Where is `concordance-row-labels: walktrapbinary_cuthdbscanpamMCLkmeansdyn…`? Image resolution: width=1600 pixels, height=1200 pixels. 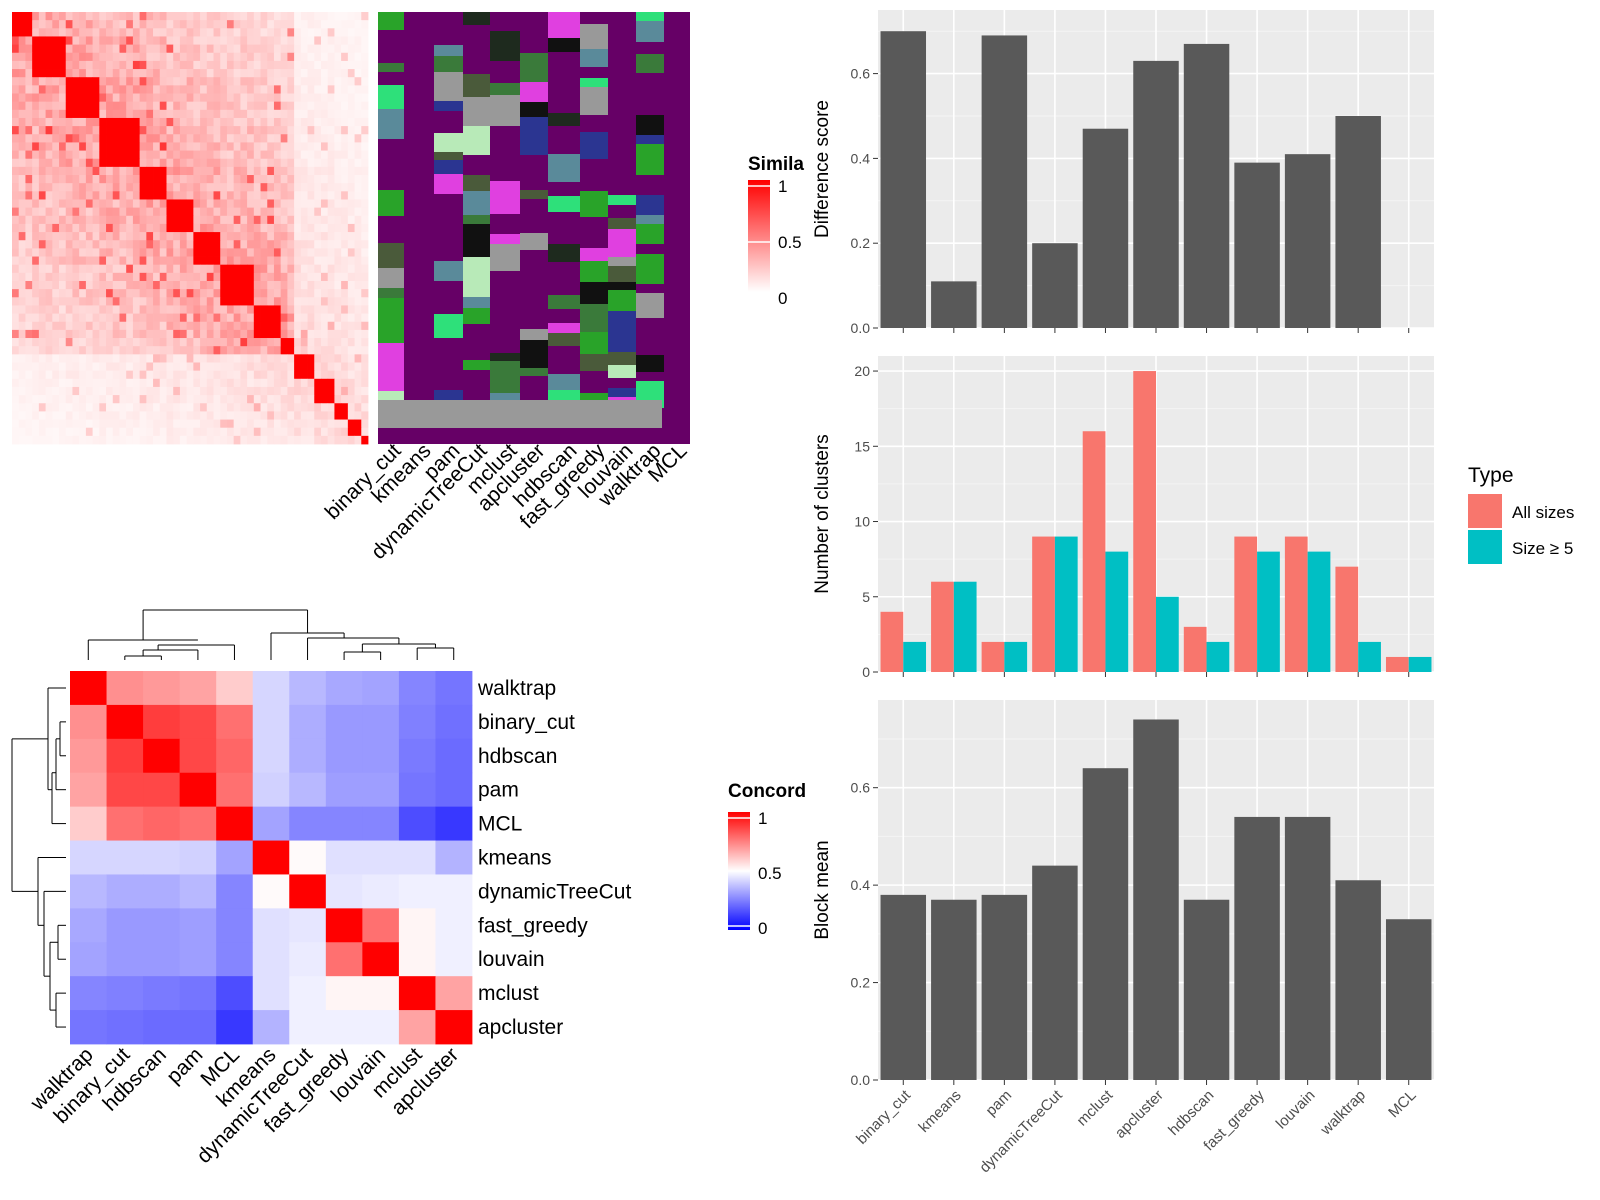 concordance-row-labels: walktrapbinary_cuthdbscanpamMCLkmeansdyn… is located at coordinates (554, 858).